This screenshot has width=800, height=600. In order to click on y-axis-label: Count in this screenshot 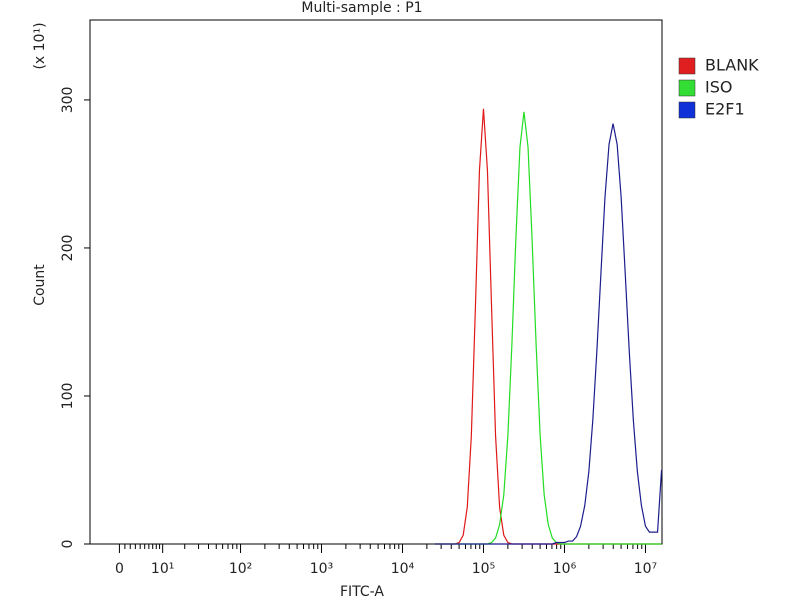, I will do `click(40, 285)`.